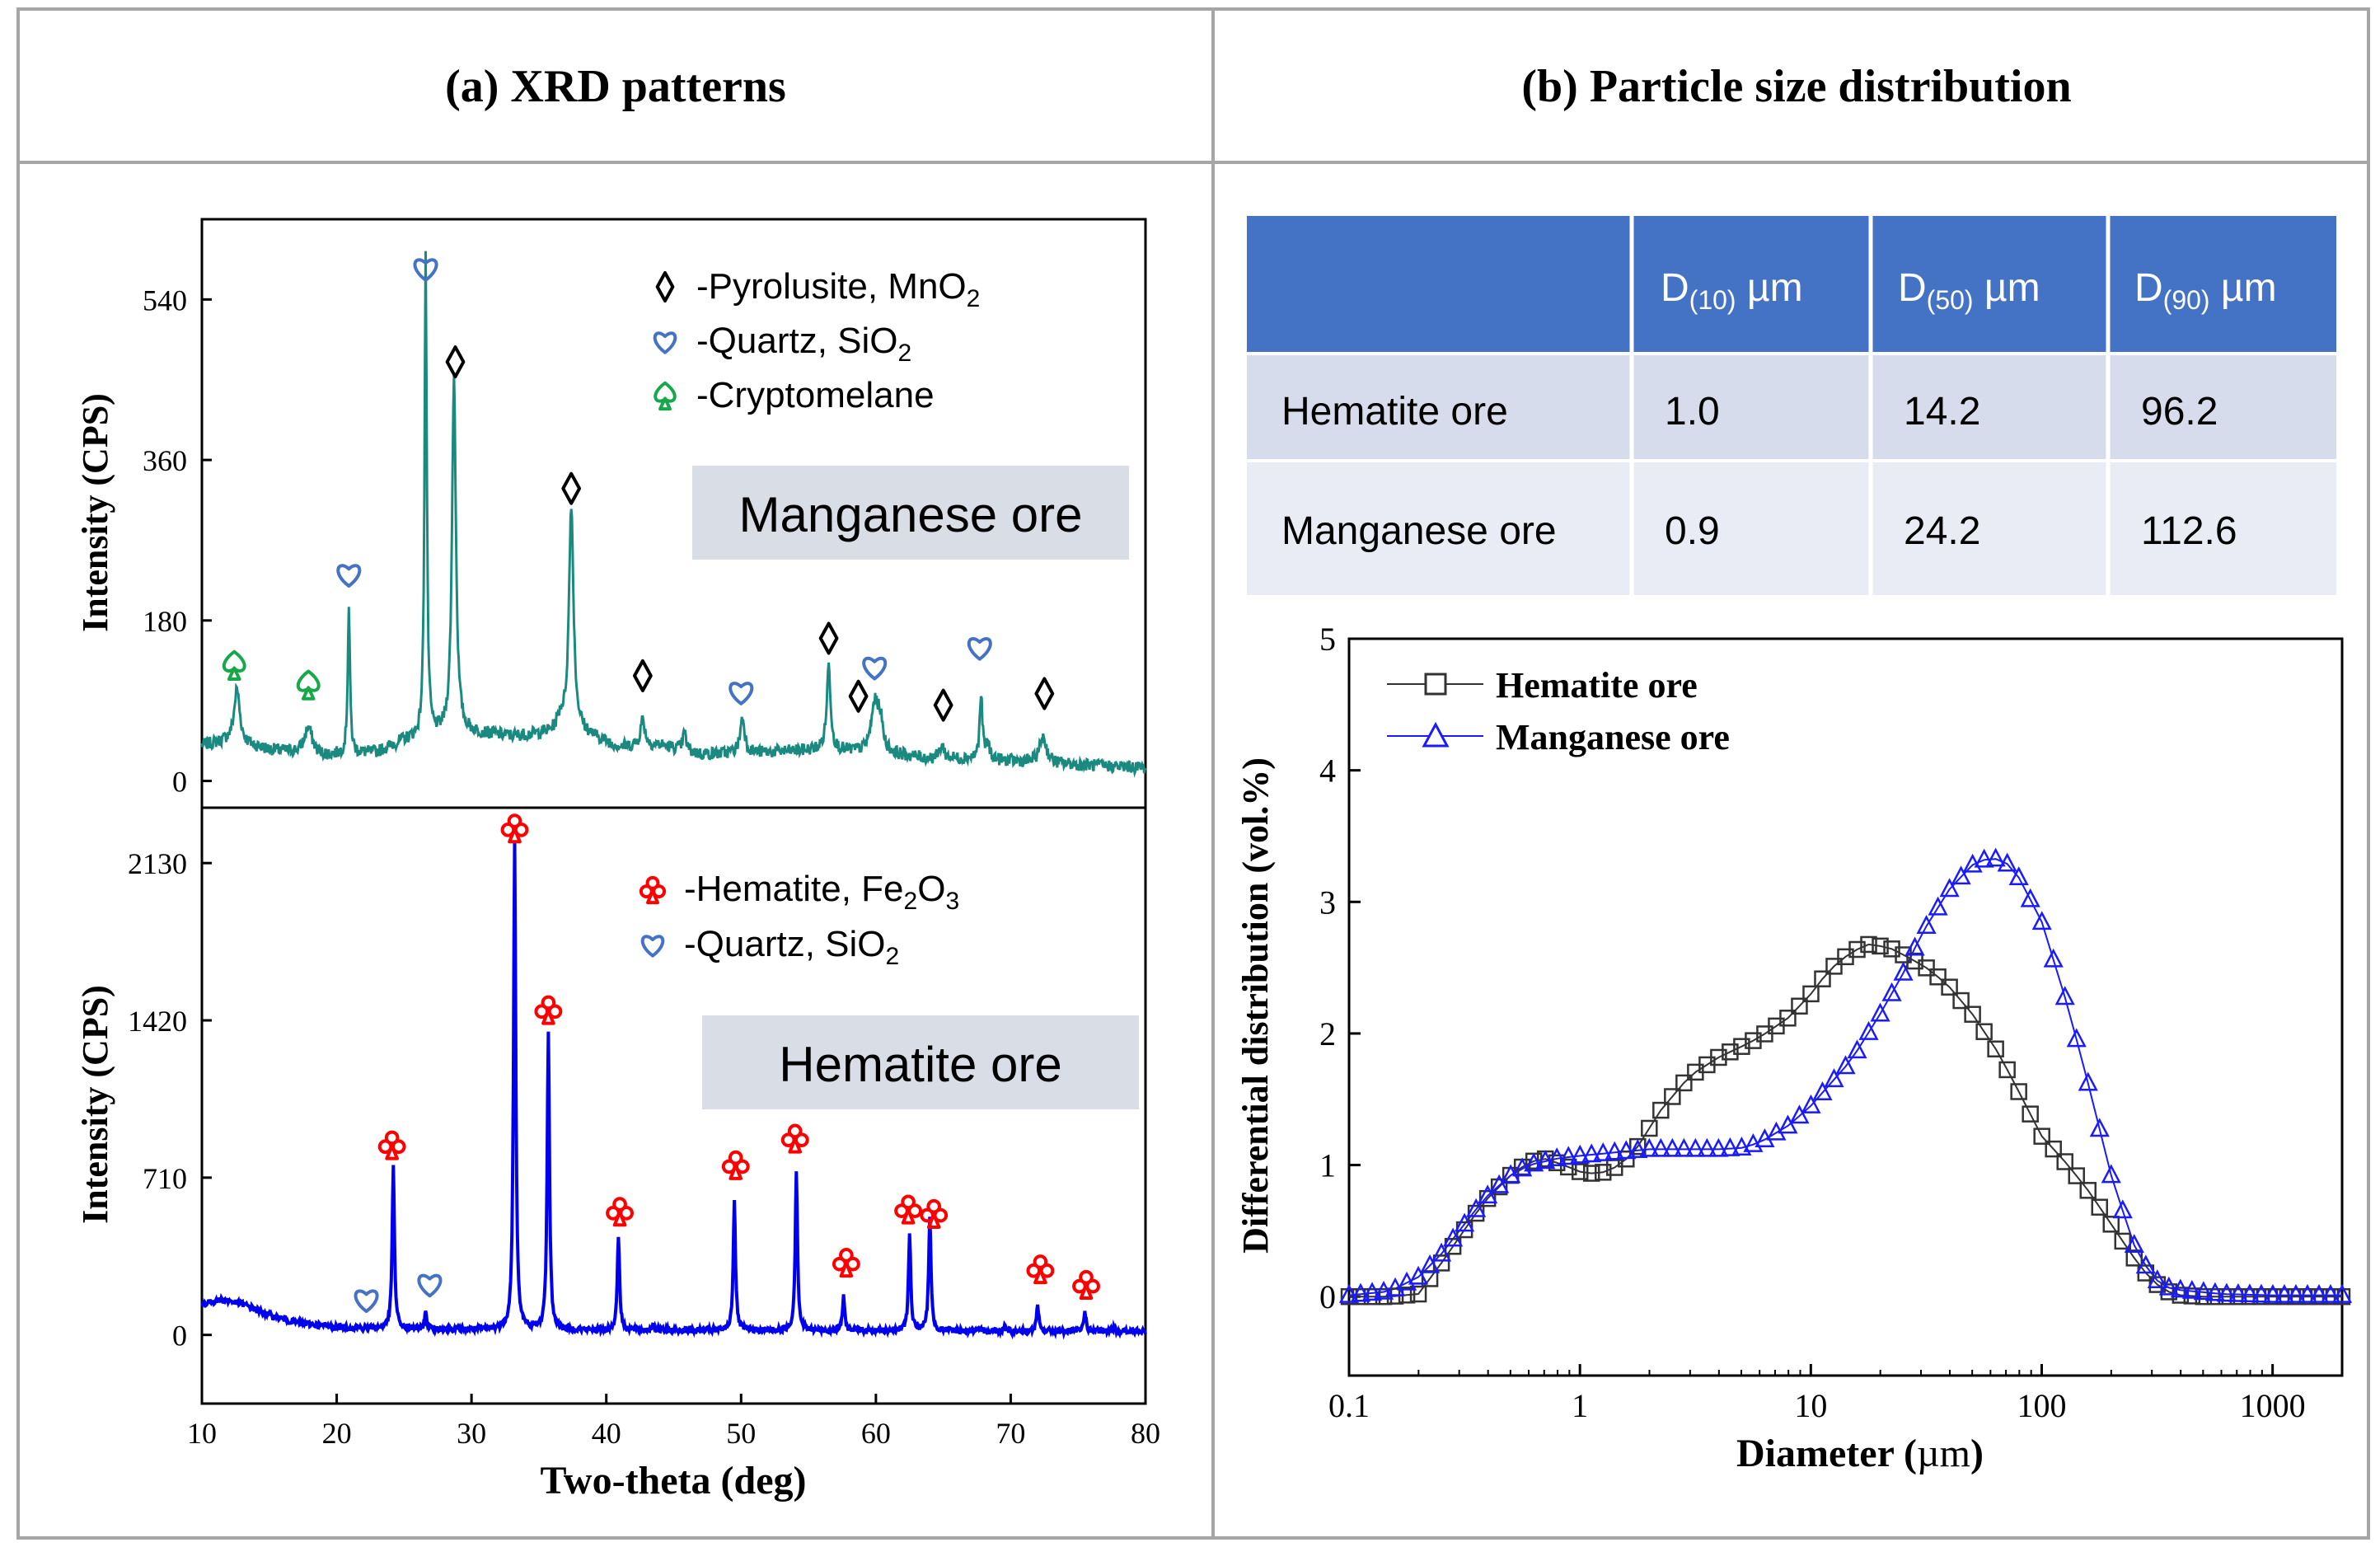 The image size is (2380, 1547). I want to click on psd-legend: Hematite ore Manganese ore, so click(1558, 711).